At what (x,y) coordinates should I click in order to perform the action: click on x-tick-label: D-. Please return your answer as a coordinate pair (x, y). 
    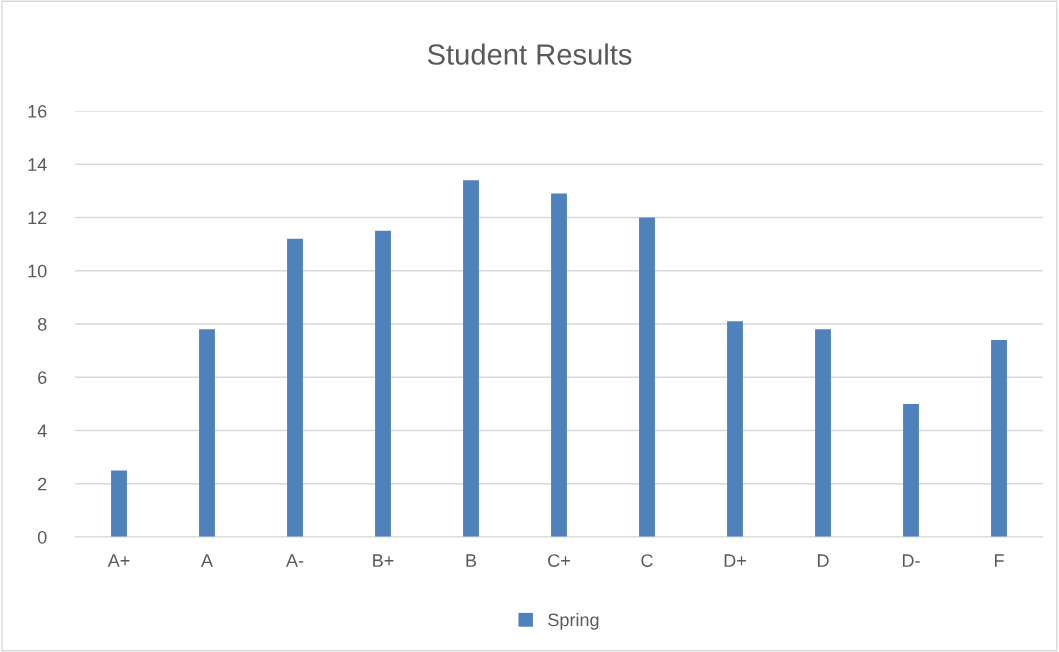
    Looking at the image, I should click on (911, 560).